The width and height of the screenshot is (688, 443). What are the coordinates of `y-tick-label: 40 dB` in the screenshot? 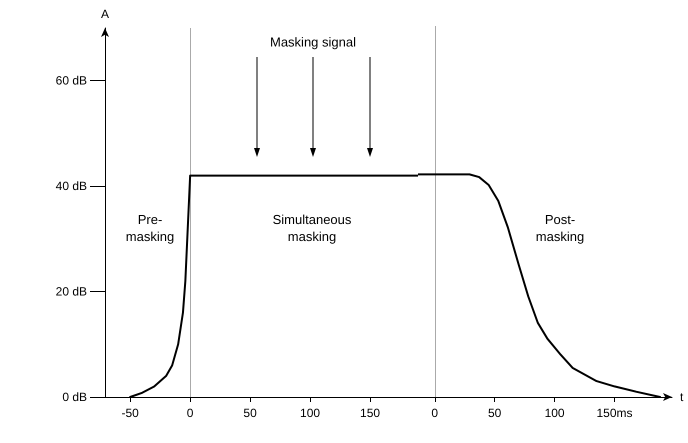 It's located at (71, 186).